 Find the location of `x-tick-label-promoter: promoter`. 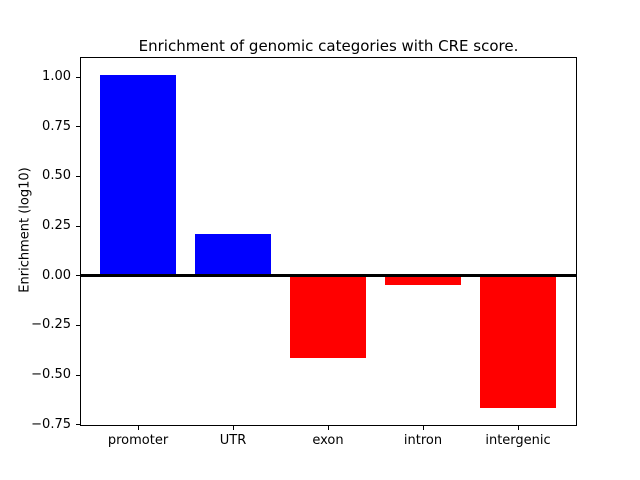

x-tick-label-promoter: promoter is located at coordinates (138, 440).